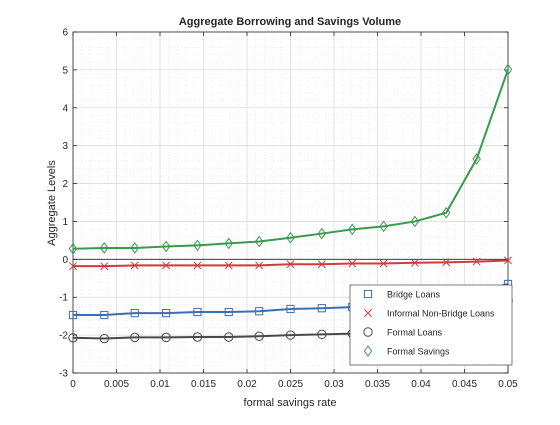 The image size is (560, 425). Describe the element at coordinates (203, 384) in the screenshot. I see `x-tick-label: 0.015` at that location.